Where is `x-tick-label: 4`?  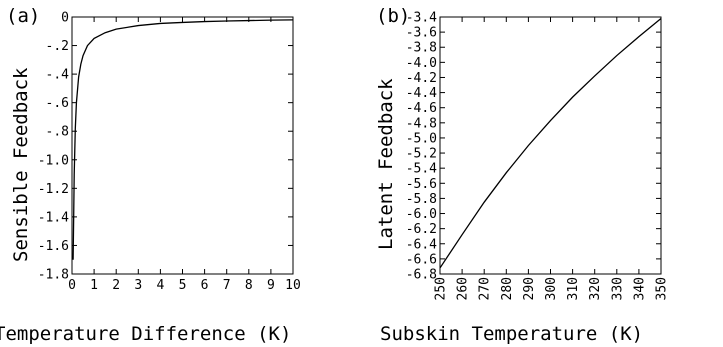
x-tick-label: 4 is located at coordinates (160, 285).